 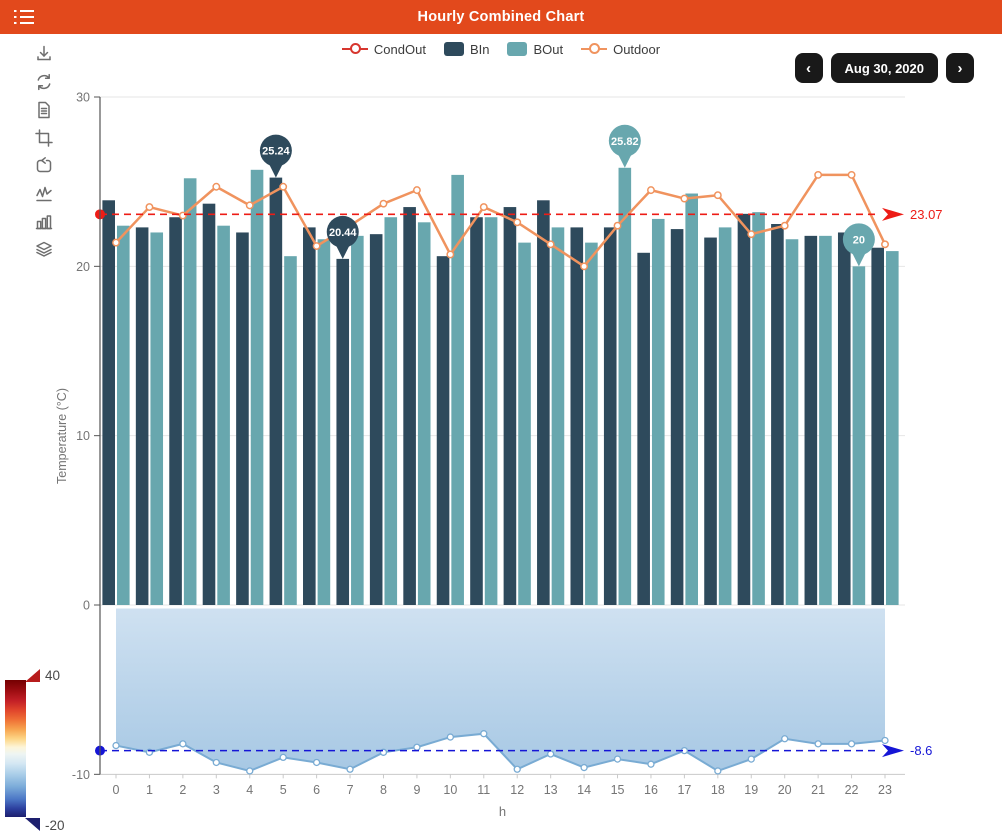 What do you see at coordinates (32, 824) in the screenshot?
I see `color-scale-min-triangle-icon` at bounding box center [32, 824].